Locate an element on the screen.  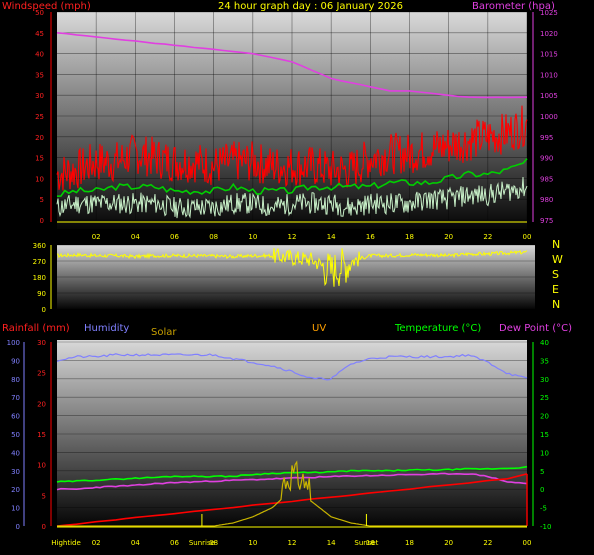
temp-tick-label: 25 is located at coordinates (544, 398).